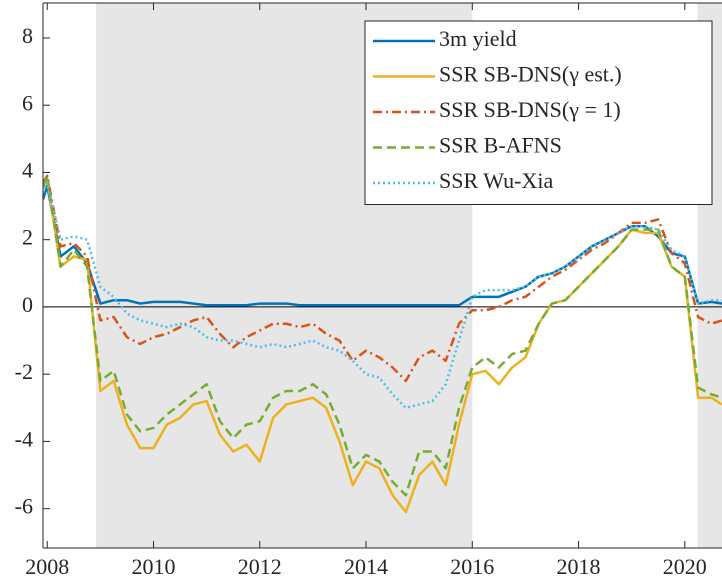 The height and width of the screenshot is (585, 722). I want to click on y-tick-label: 6, so click(27, 102).